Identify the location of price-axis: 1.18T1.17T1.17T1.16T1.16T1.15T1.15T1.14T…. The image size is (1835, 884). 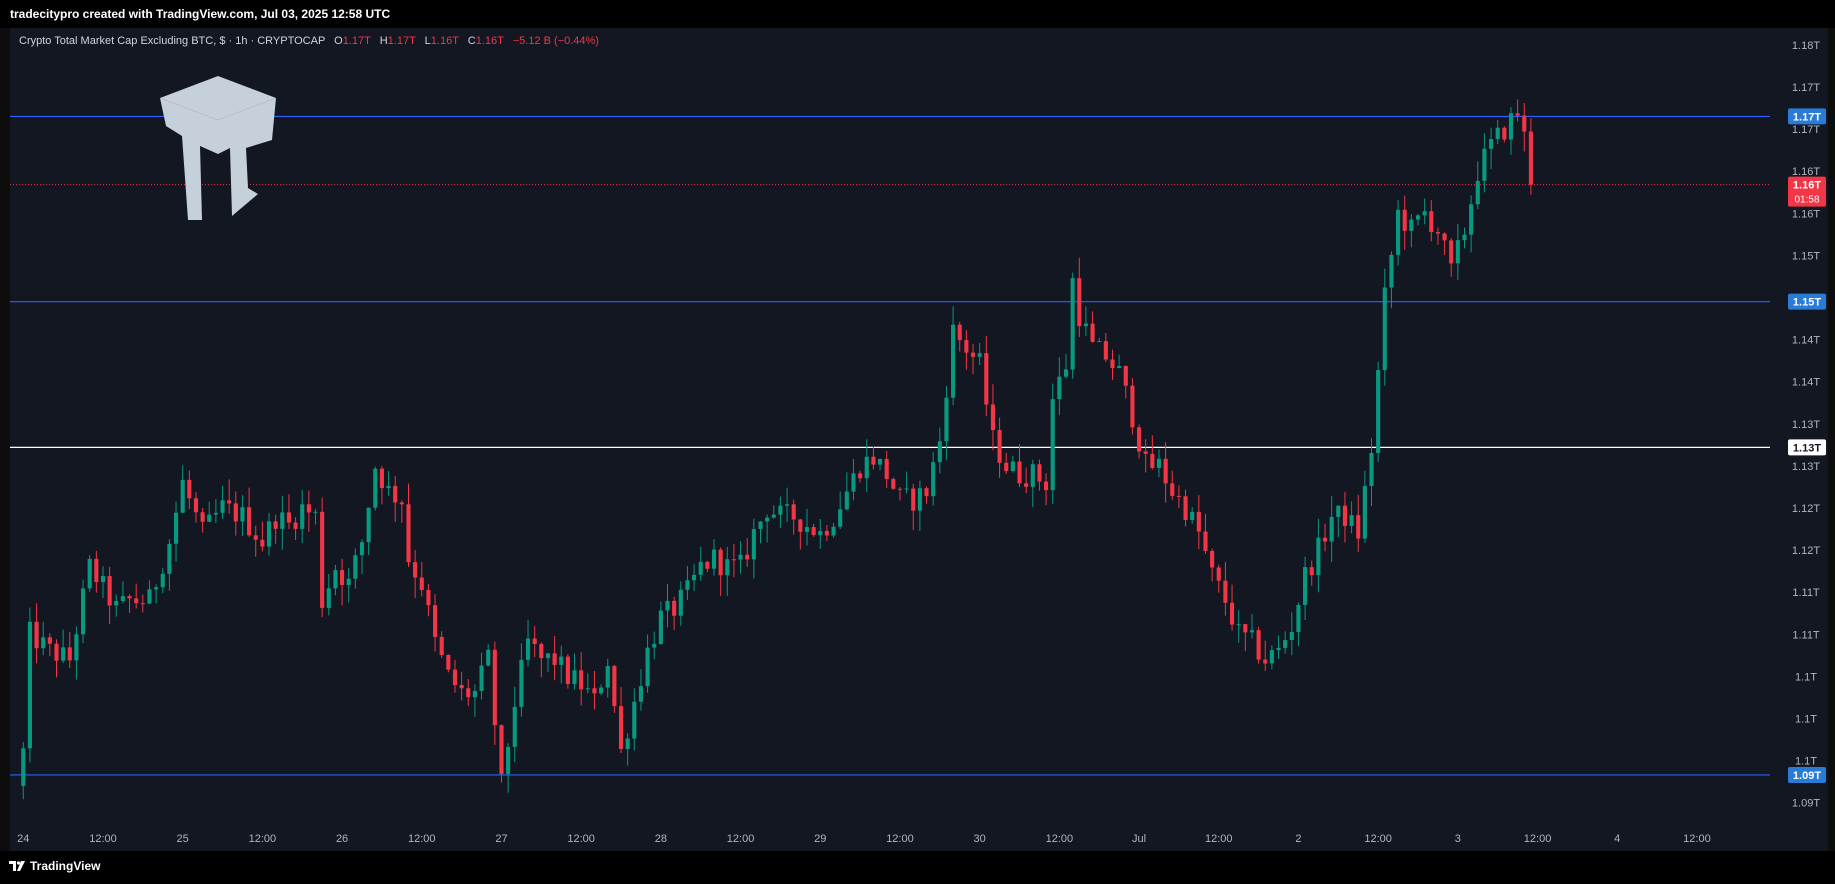
(1806, 425).